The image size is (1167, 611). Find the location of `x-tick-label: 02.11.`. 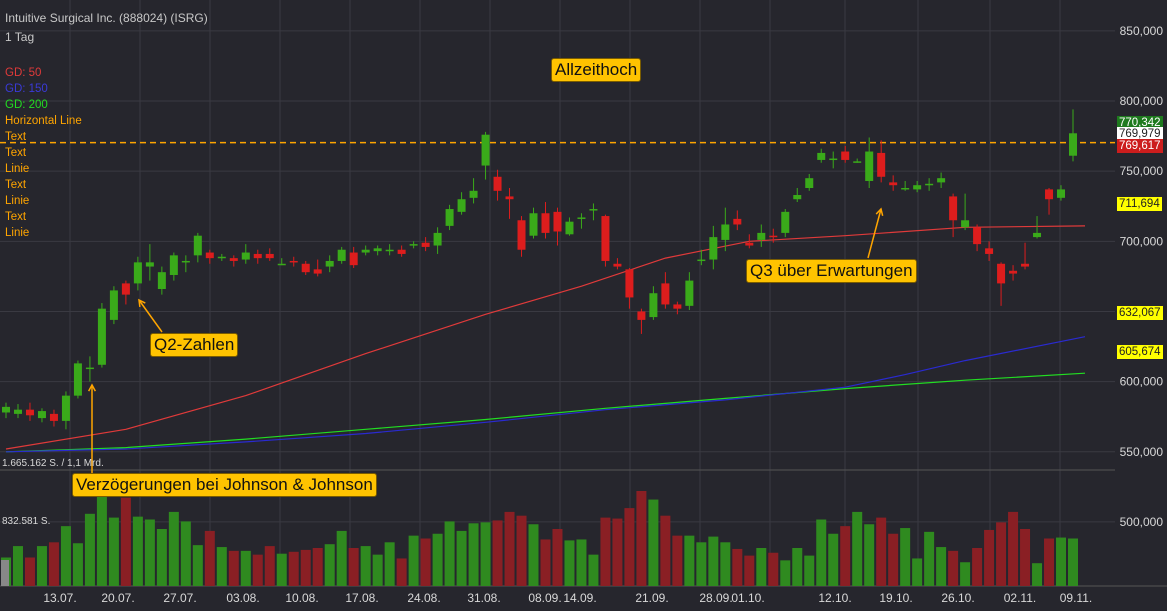

x-tick-label: 02.11. is located at coordinates (1020, 598).